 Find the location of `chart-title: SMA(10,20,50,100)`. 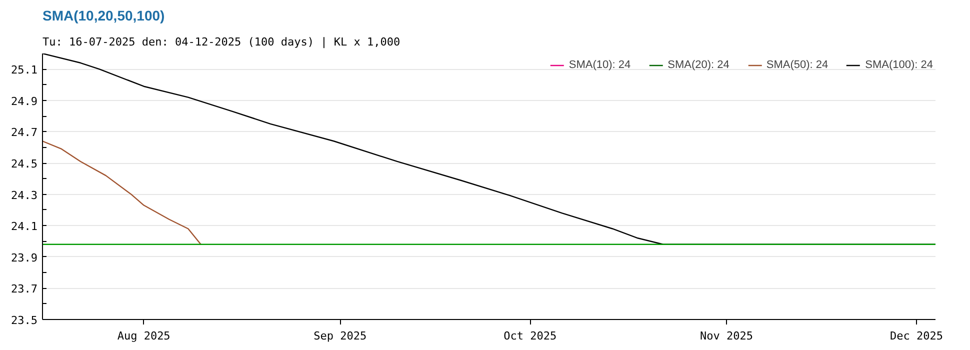

chart-title: SMA(10,20,50,100) is located at coordinates (103, 16).